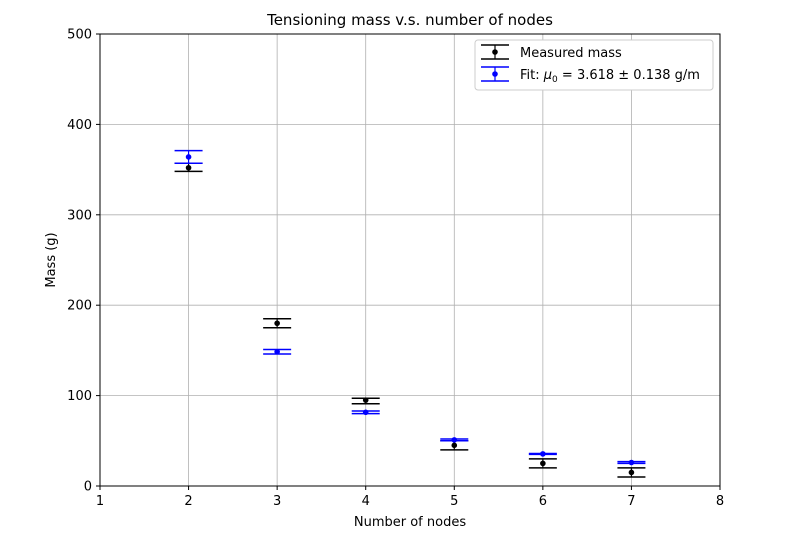  What do you see at coordinates (409, 20) in the screenshot?
I see `chart-title: Tensioning mass v.s. number of nodes` at bounding box center [409, 20].